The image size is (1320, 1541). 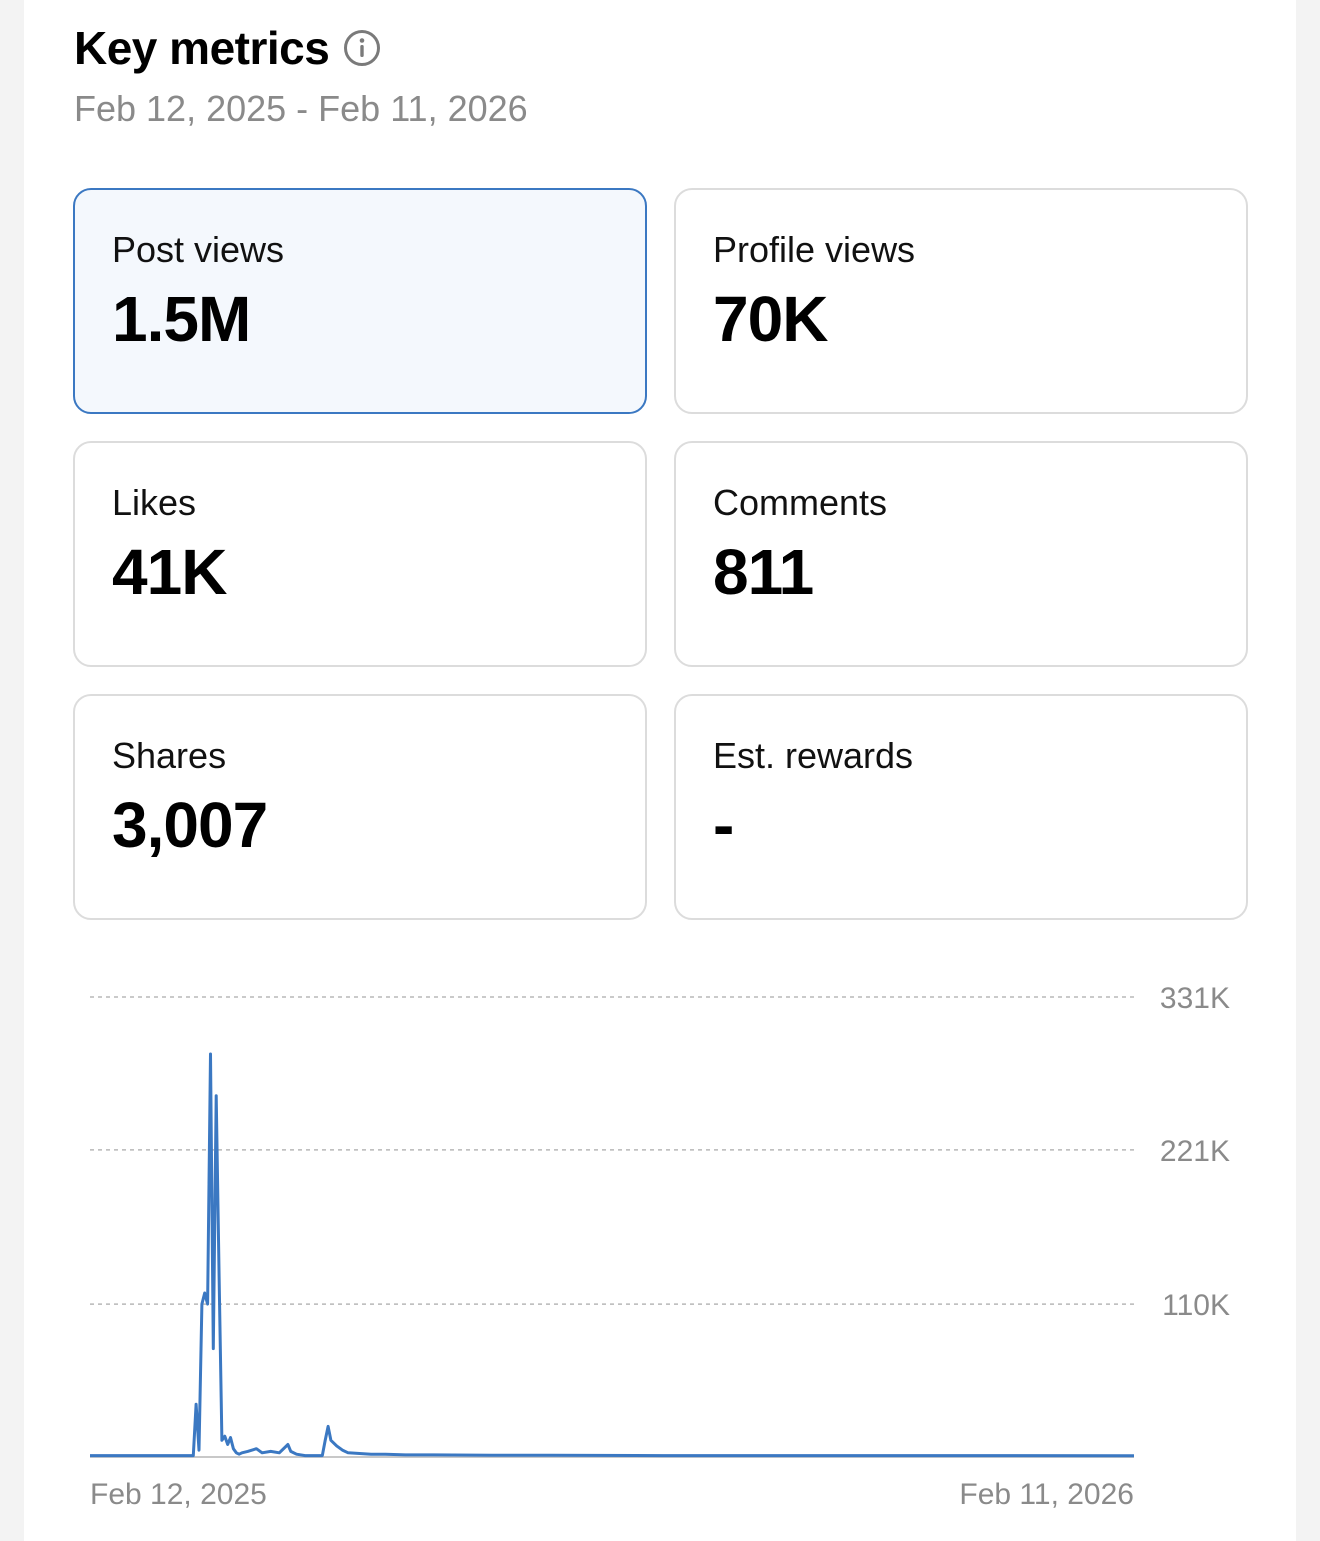 I want to click on page-title: Key metrics, so click(x=202, y=48).